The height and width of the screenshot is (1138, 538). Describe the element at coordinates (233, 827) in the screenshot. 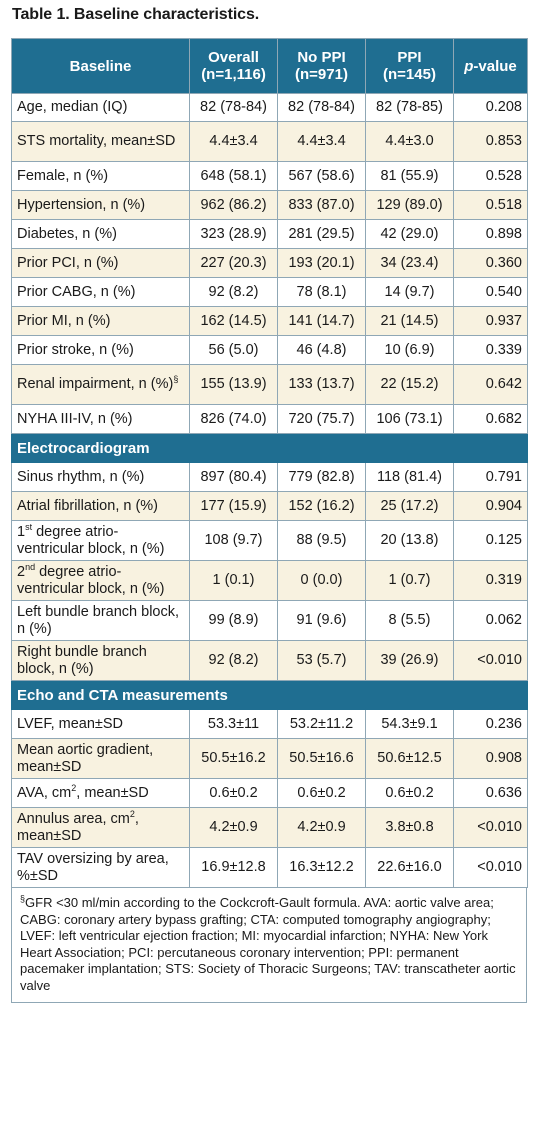

I see `cell-overall: 4.2±0.9` at that location.